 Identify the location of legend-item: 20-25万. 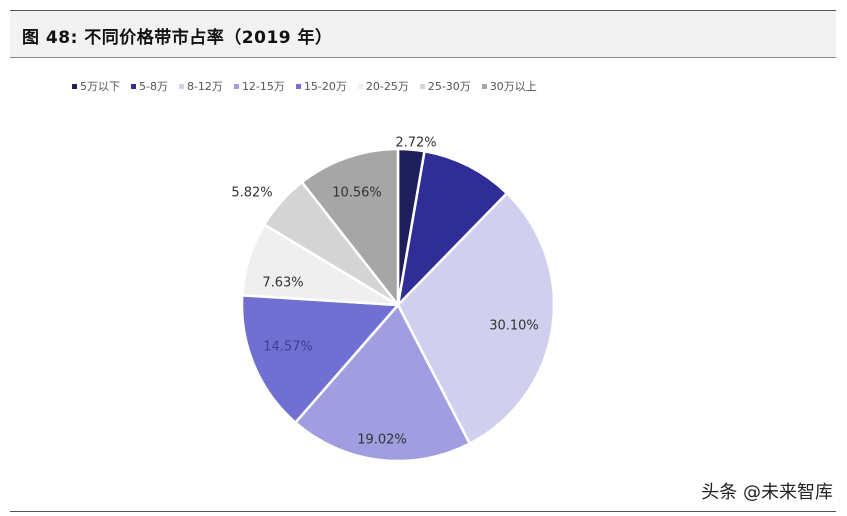
(383, 86).